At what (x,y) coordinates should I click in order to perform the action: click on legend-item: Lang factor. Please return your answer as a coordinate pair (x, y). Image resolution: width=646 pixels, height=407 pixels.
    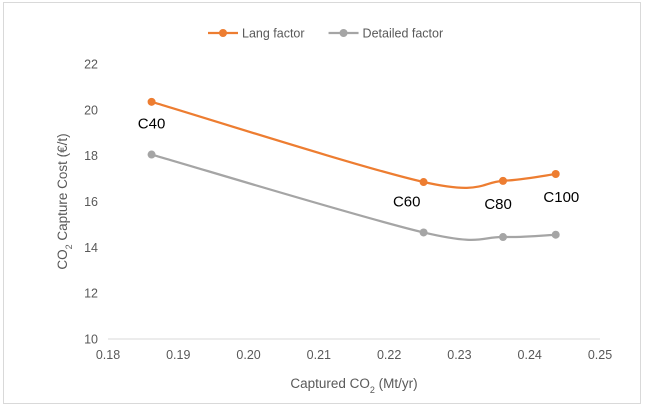
    Looking at the image, I should click on (256, 34).